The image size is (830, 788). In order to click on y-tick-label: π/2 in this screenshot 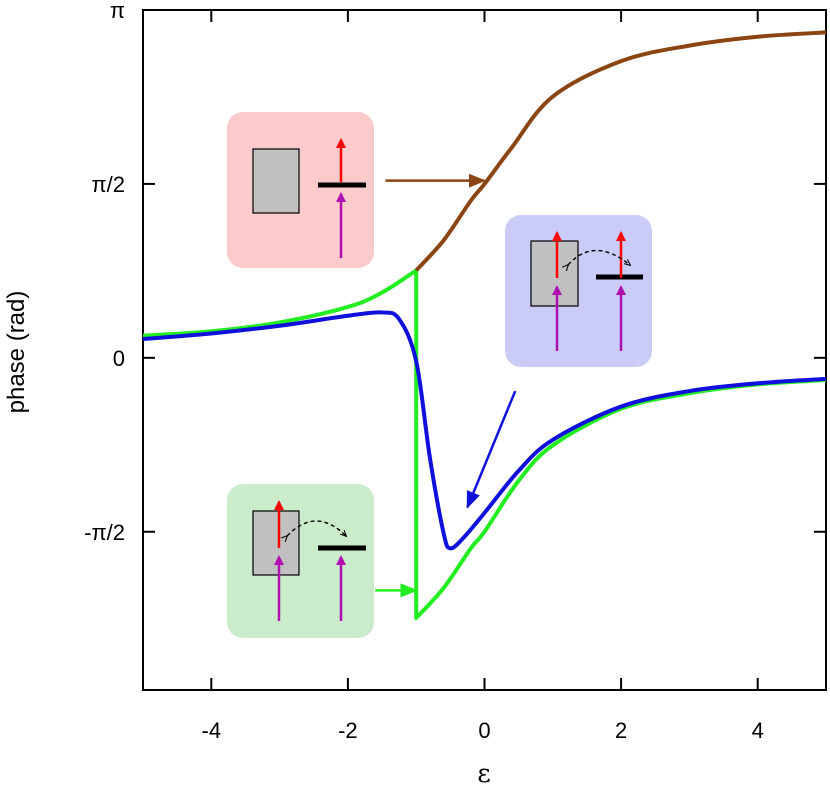, I will do `click(108, 184)`.